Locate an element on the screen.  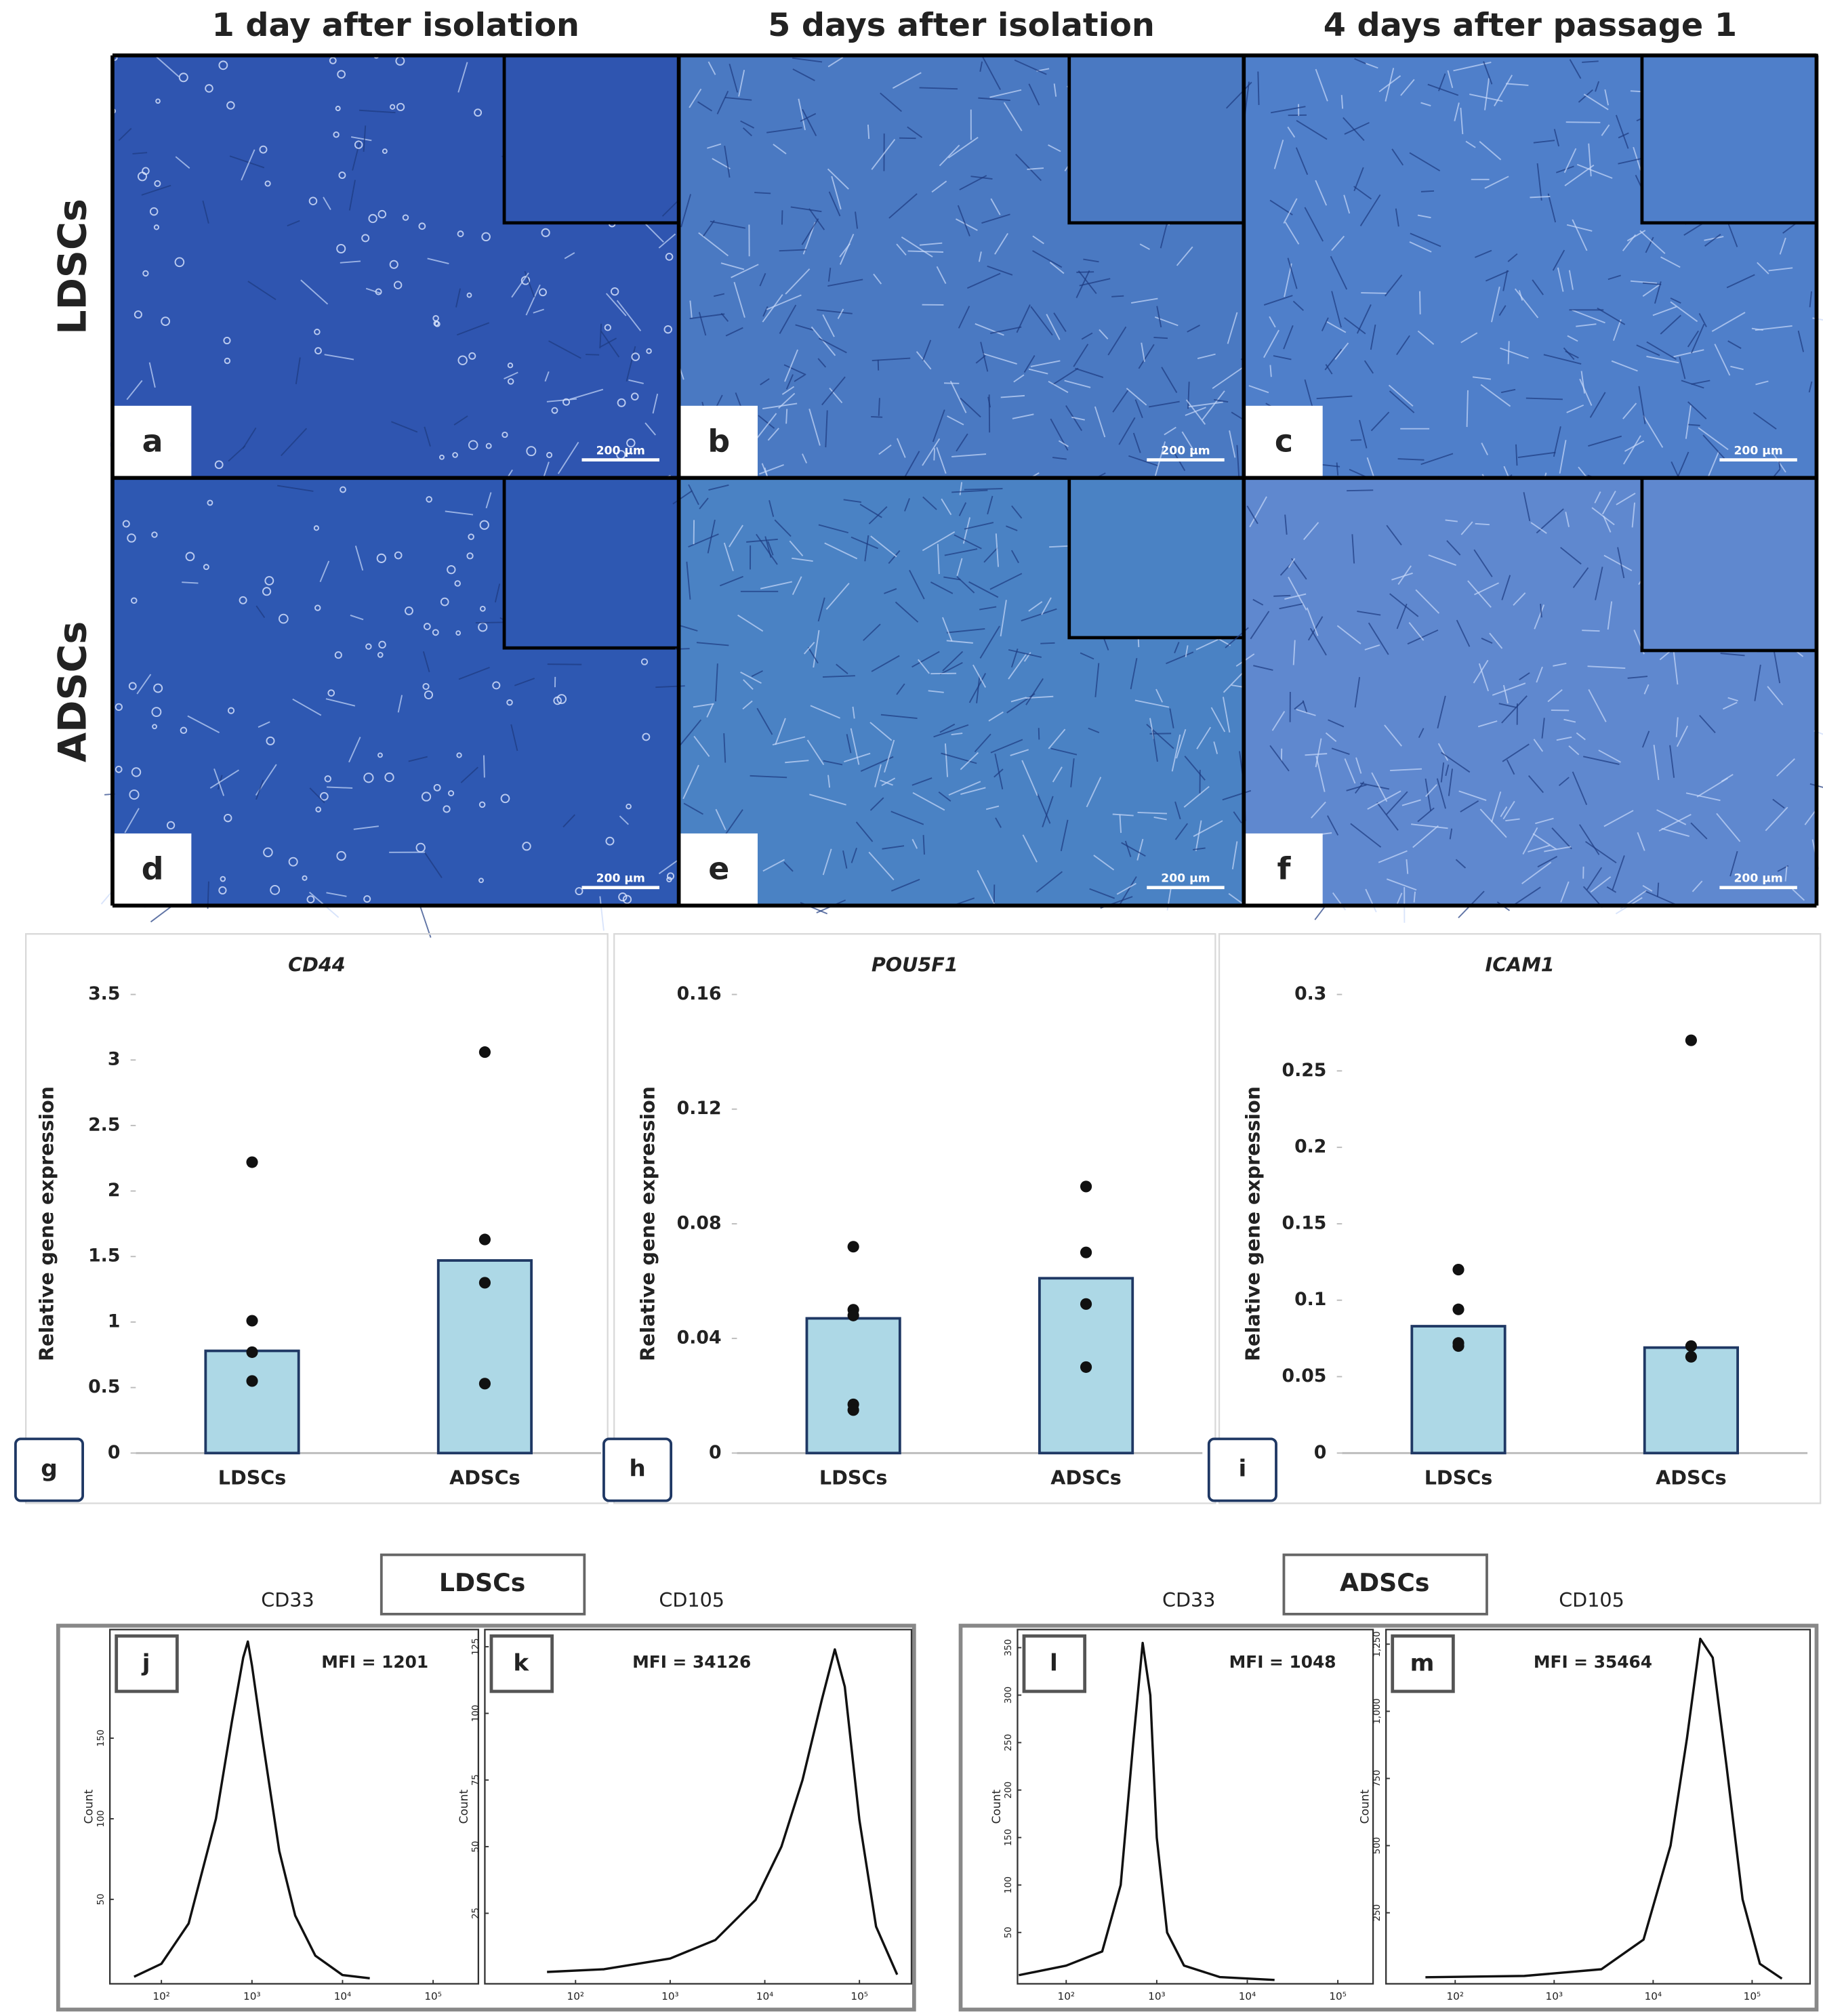
annotation: MFI = 1201 is located at coordinates (374, 1662).